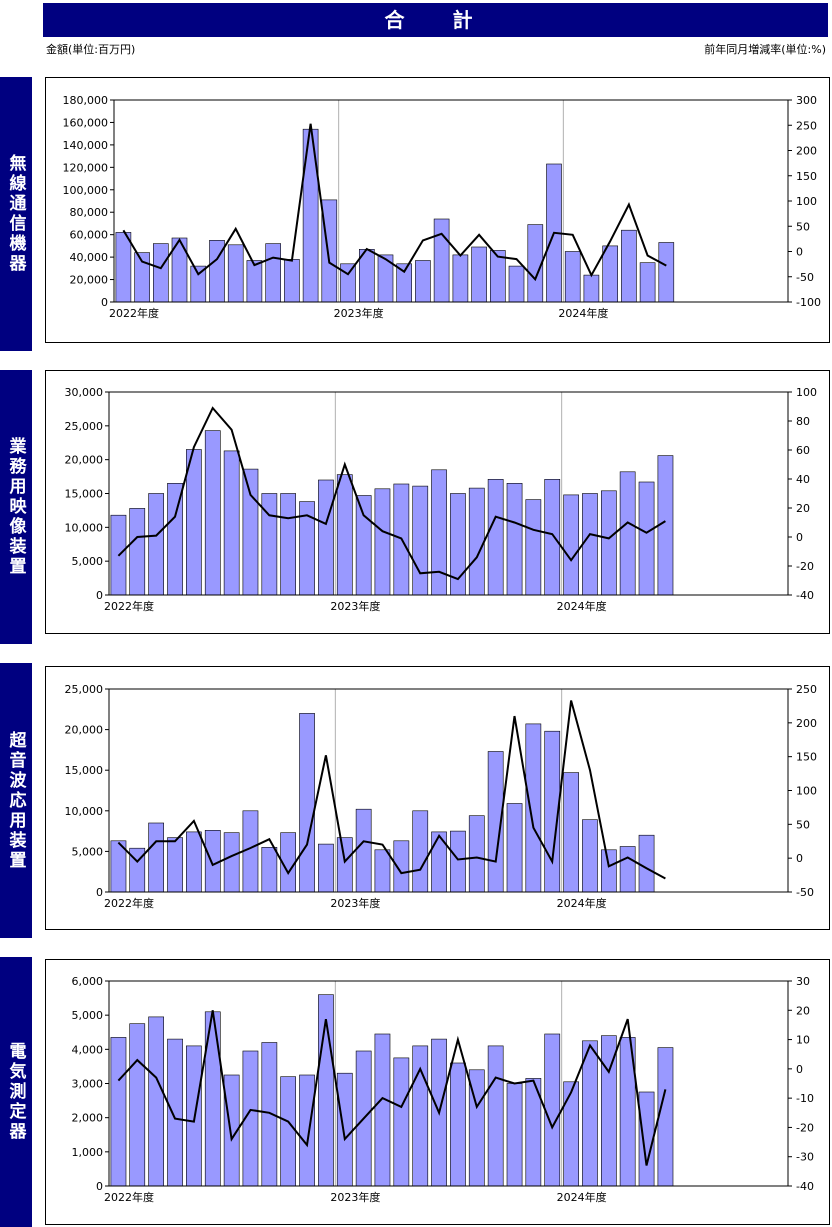 This screenshot has width=832, height=1227. What do you see at coordinates (803, 1040) in the screenshot?
I see `right-axis-tick-label: 10` at bounding box center [803, 1040].